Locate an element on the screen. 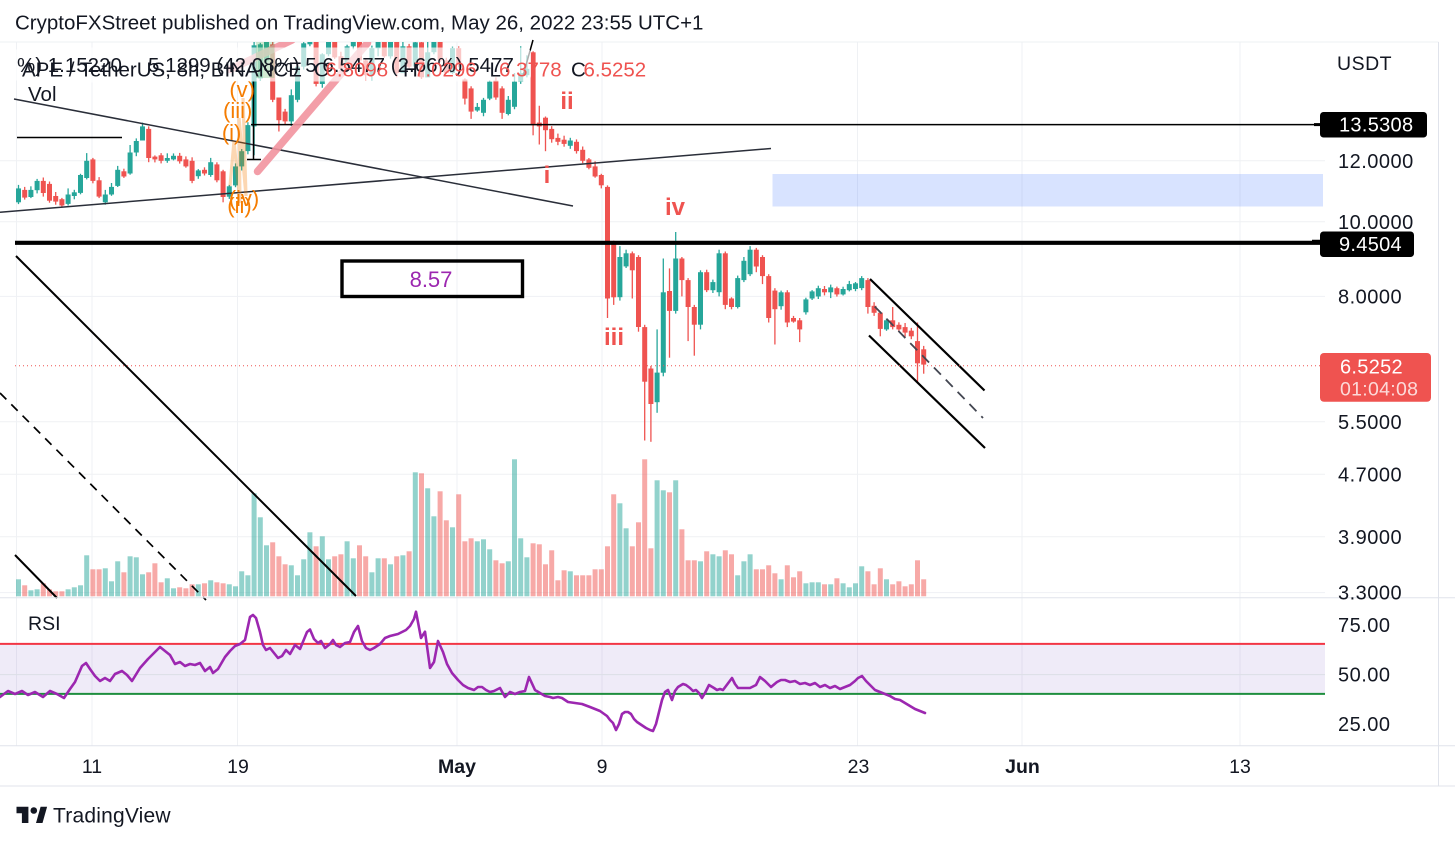  svg-text: ii is located at coordinates (566, 101).